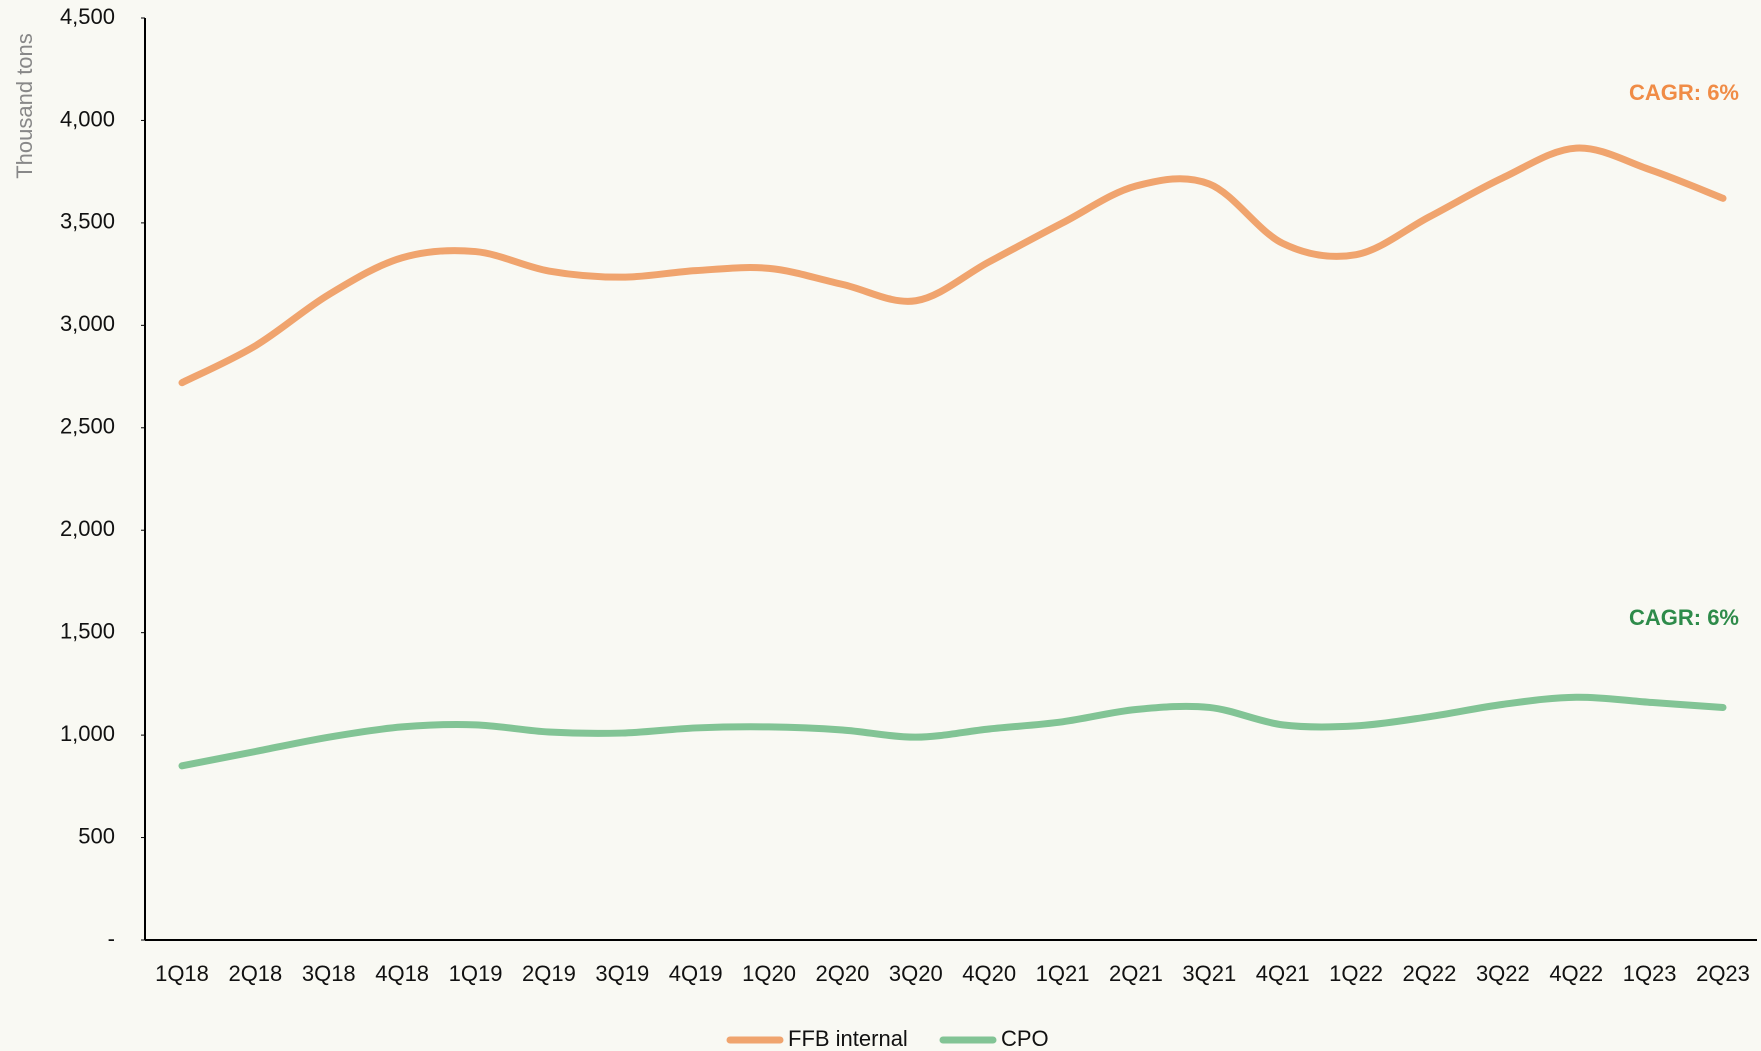 The image size is (1761, 1051). What do you see at coordinates (848, 1038) in the screenshot?
I see `legend-label: FFB internal` at bounding box center [848, 1038].